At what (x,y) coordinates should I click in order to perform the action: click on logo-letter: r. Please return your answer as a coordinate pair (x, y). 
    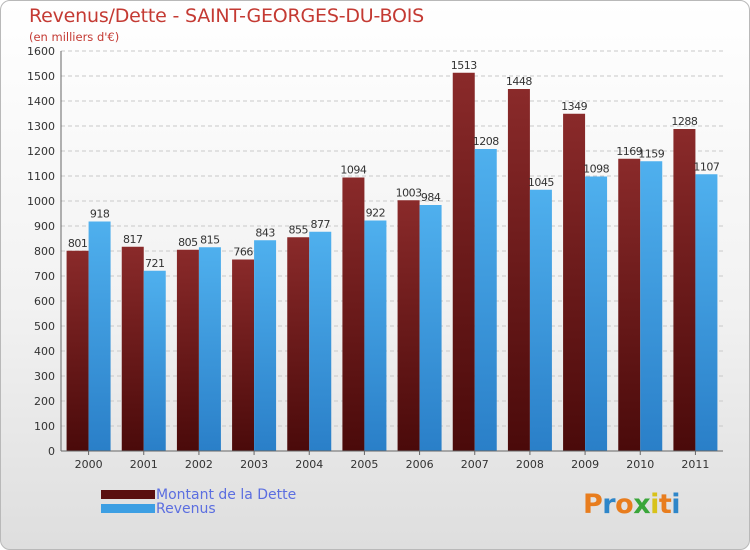
    Looking at the image, I should click on (609, 504).